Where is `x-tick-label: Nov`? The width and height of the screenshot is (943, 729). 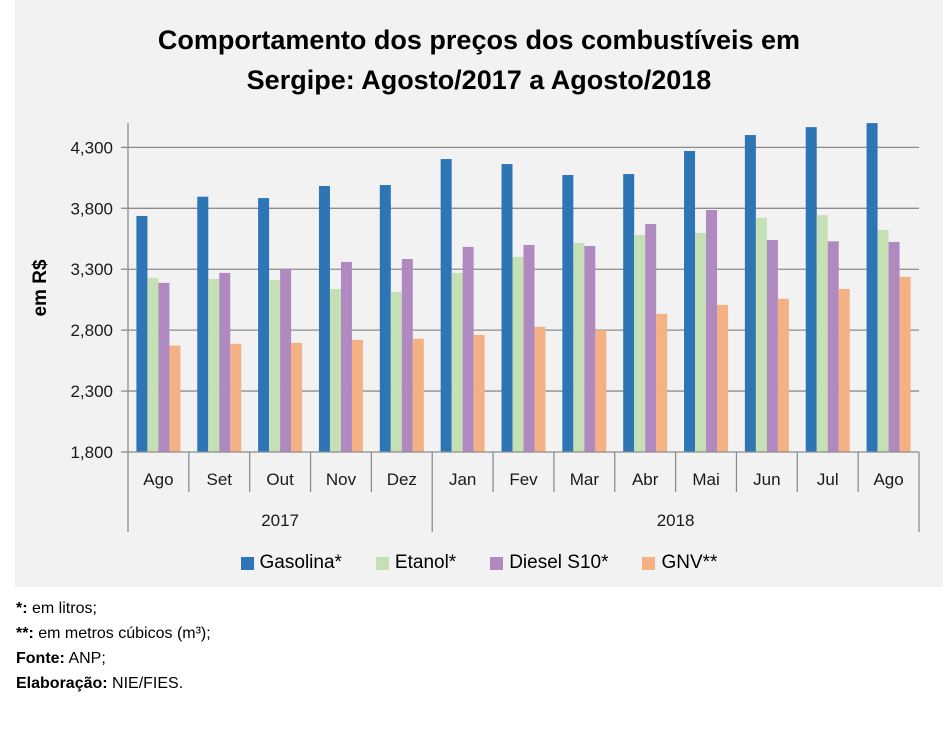 x-tick-label: Nov is located at coordinates (341, 479).